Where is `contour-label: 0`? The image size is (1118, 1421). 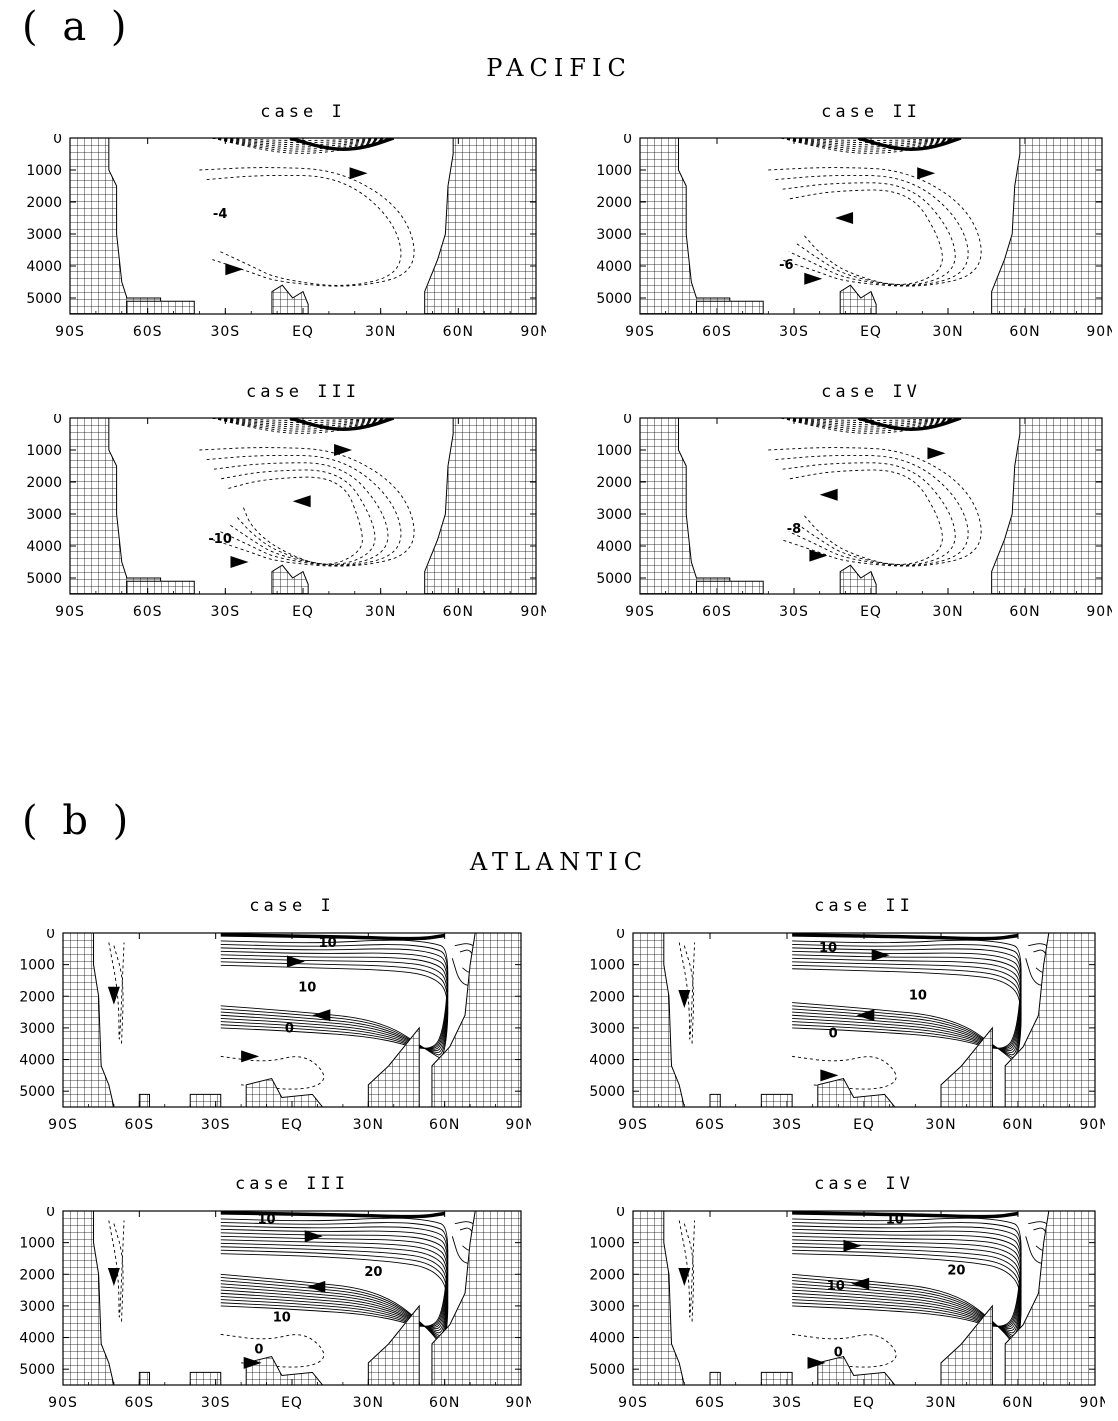 contour-label: 0 is located at coordinates (289, 1029).